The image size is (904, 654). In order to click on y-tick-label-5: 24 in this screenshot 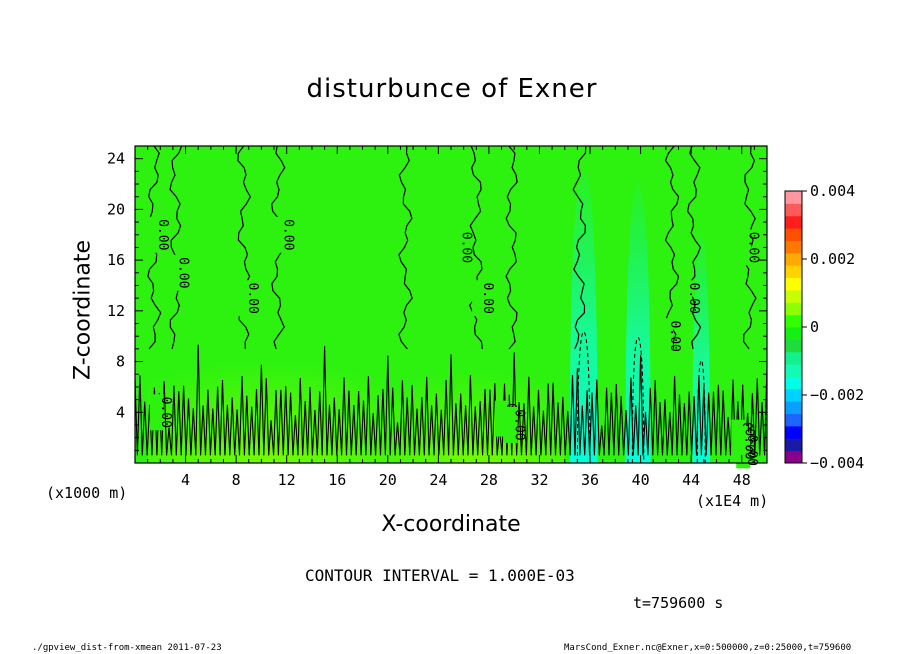, I will do `click(116, 159)`.